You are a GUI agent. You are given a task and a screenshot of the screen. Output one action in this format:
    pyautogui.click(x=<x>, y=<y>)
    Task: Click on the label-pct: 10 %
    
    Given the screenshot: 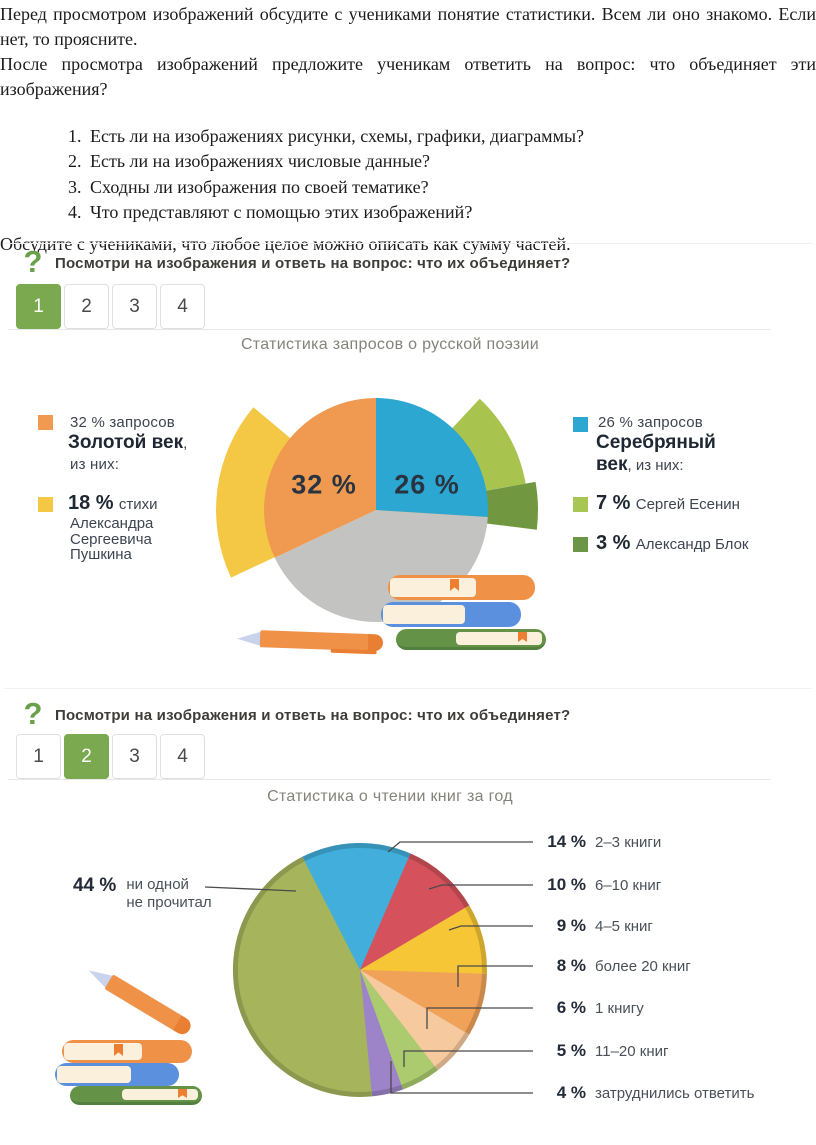 What is the action you would take?
    pyautogui.click(x=566, y=884)
    